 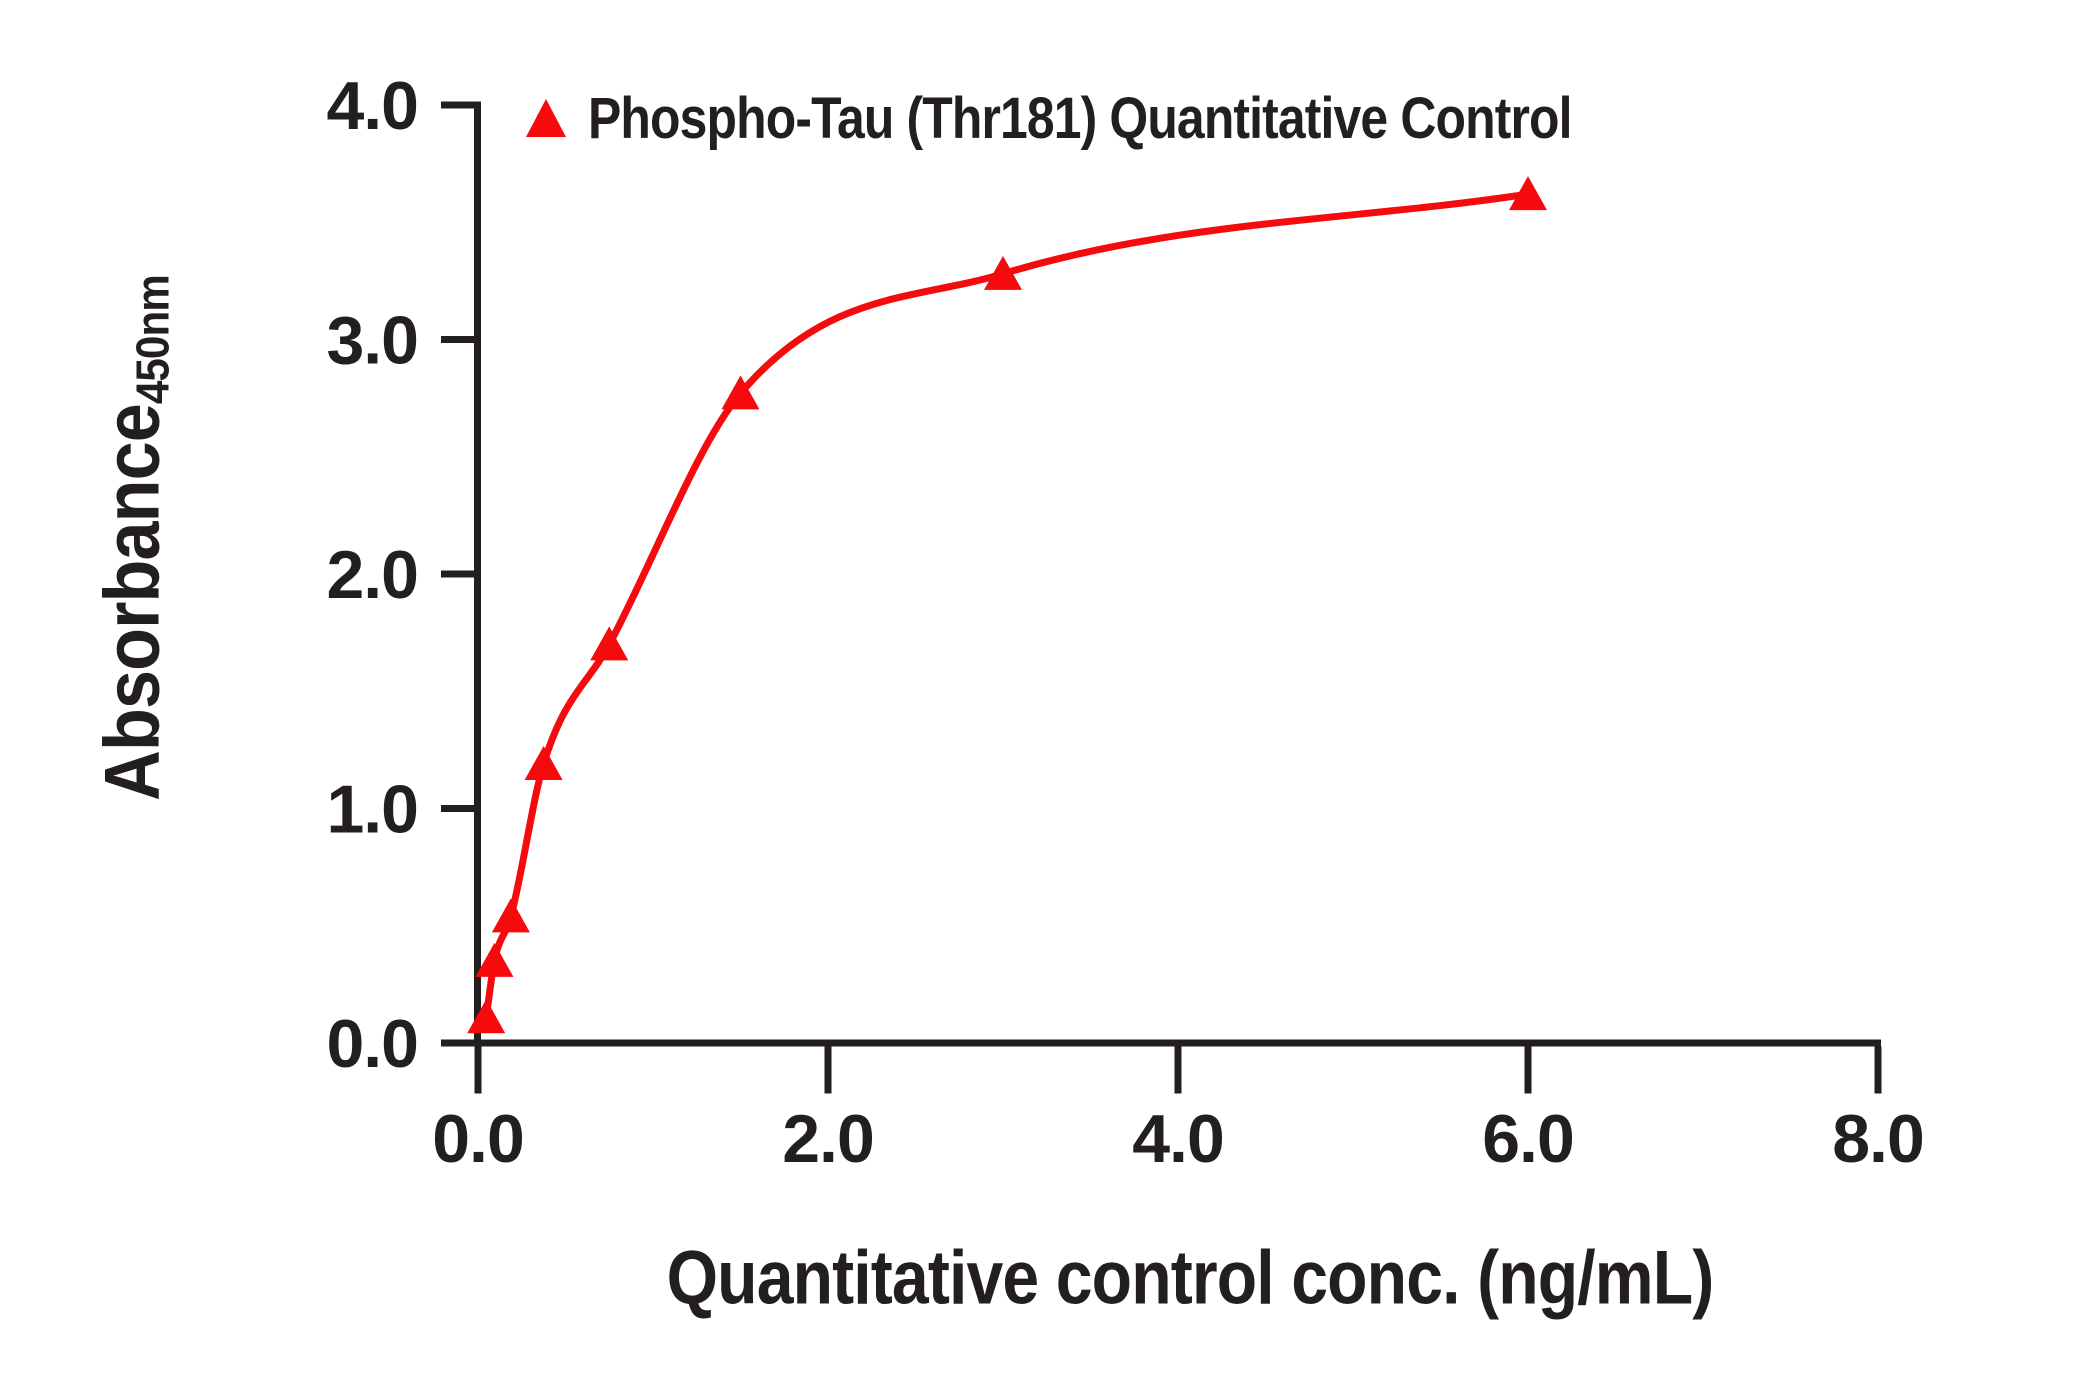 I want to click on y-axis-tick-label: 2.0, so click(x=372, y=575).